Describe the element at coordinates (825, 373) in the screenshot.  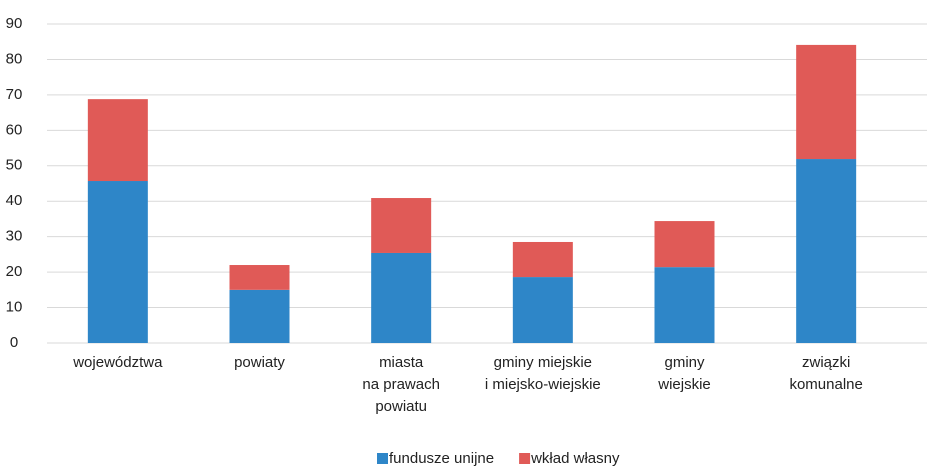
I see `x-tick-label: związki komunalne` at that location.